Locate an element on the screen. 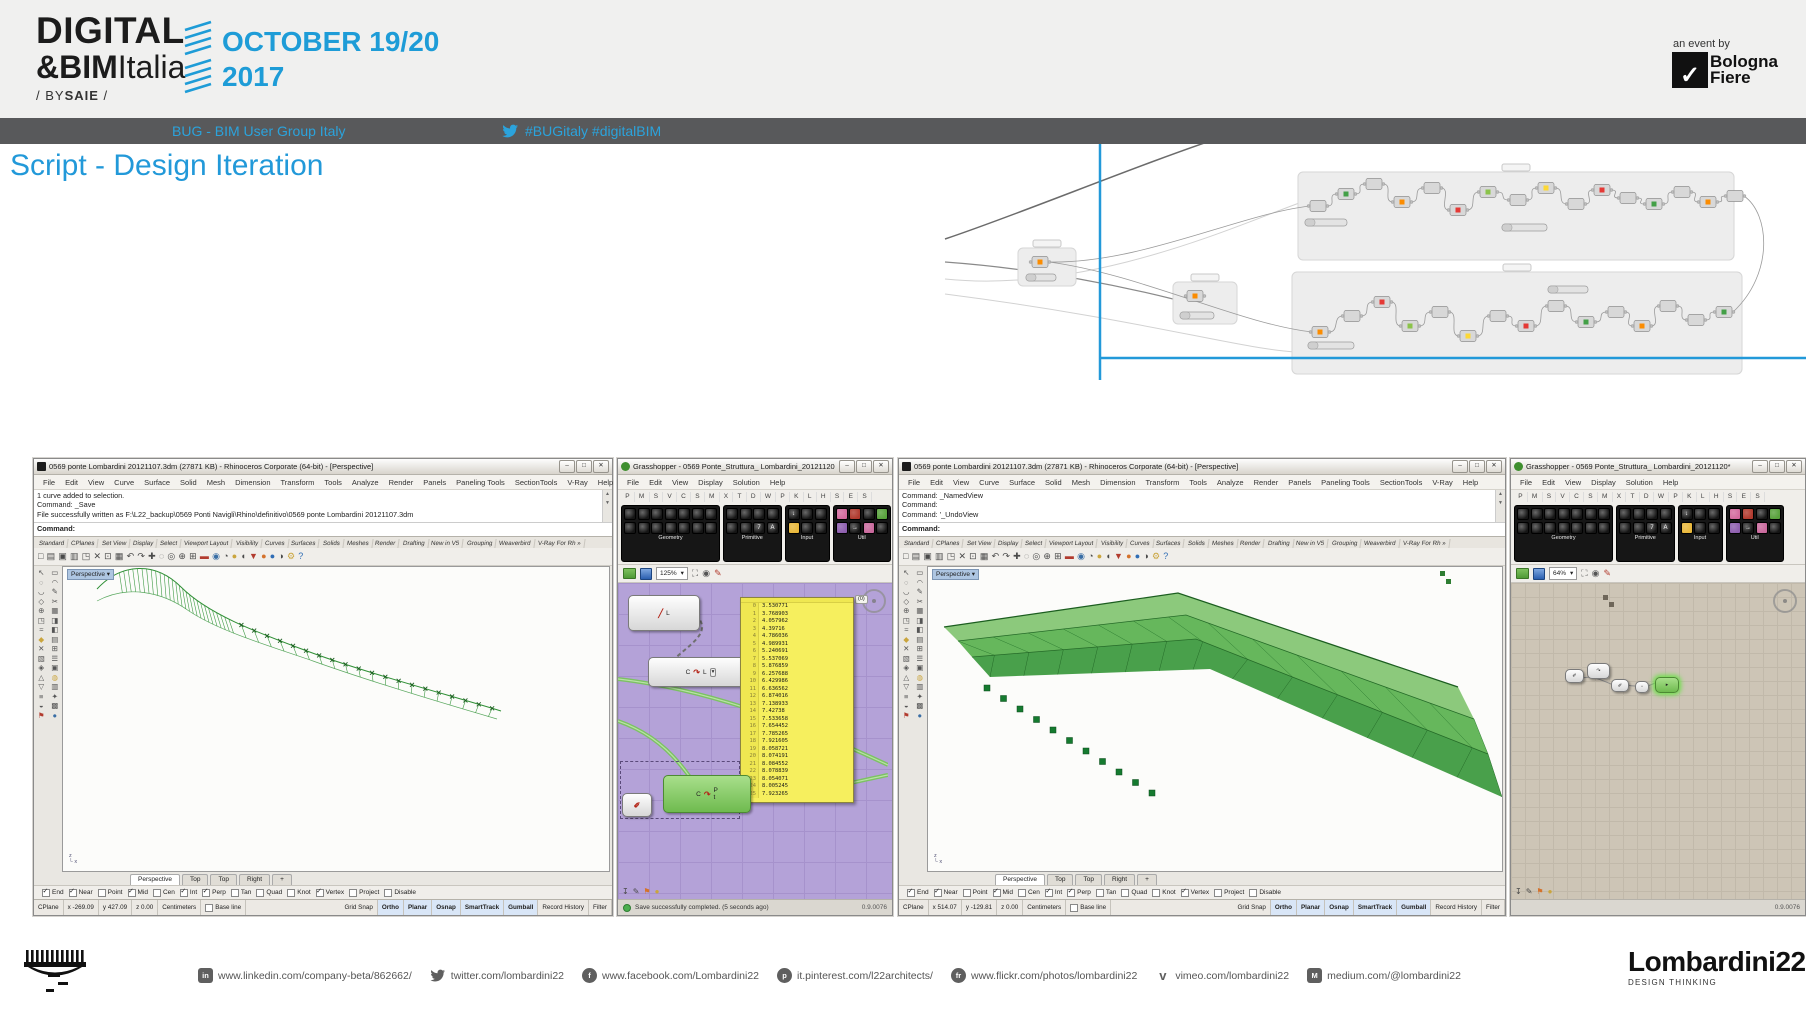 Image resolution: width=1806 pixels, height=1010 pixels. toolbar-icon: ⊞ is located at coordinates (193, 556).